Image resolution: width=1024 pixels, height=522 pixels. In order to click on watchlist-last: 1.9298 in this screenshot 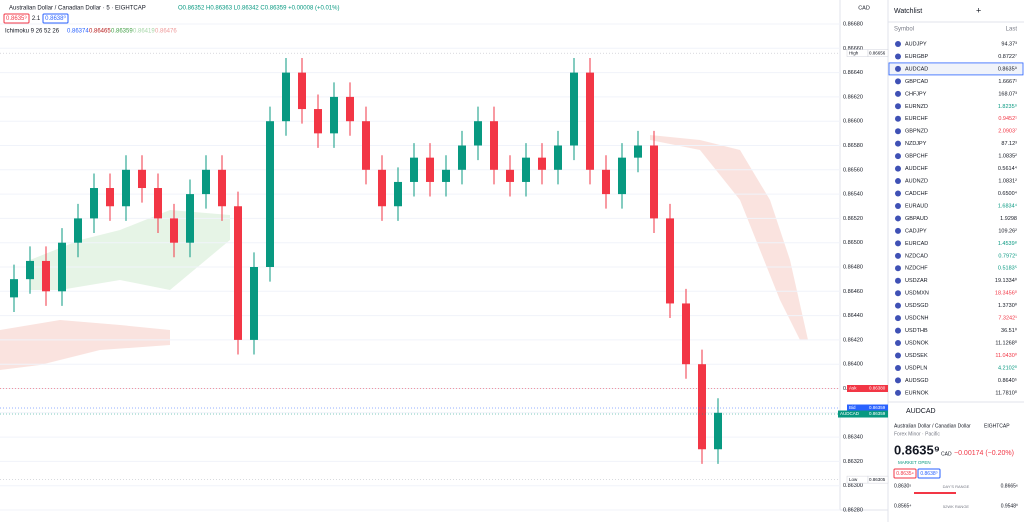, I will do `click(1008, 219)`.